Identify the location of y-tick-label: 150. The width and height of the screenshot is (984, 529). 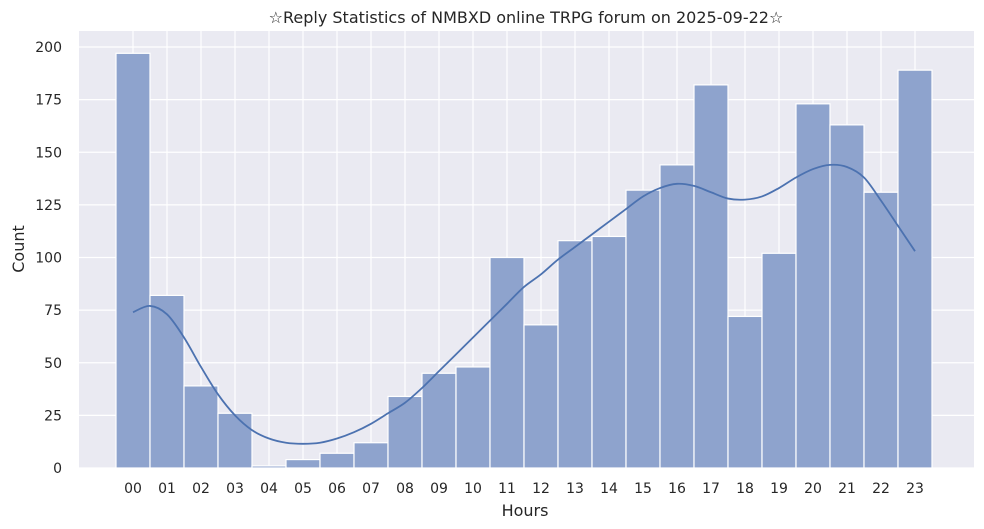
(48, 153).